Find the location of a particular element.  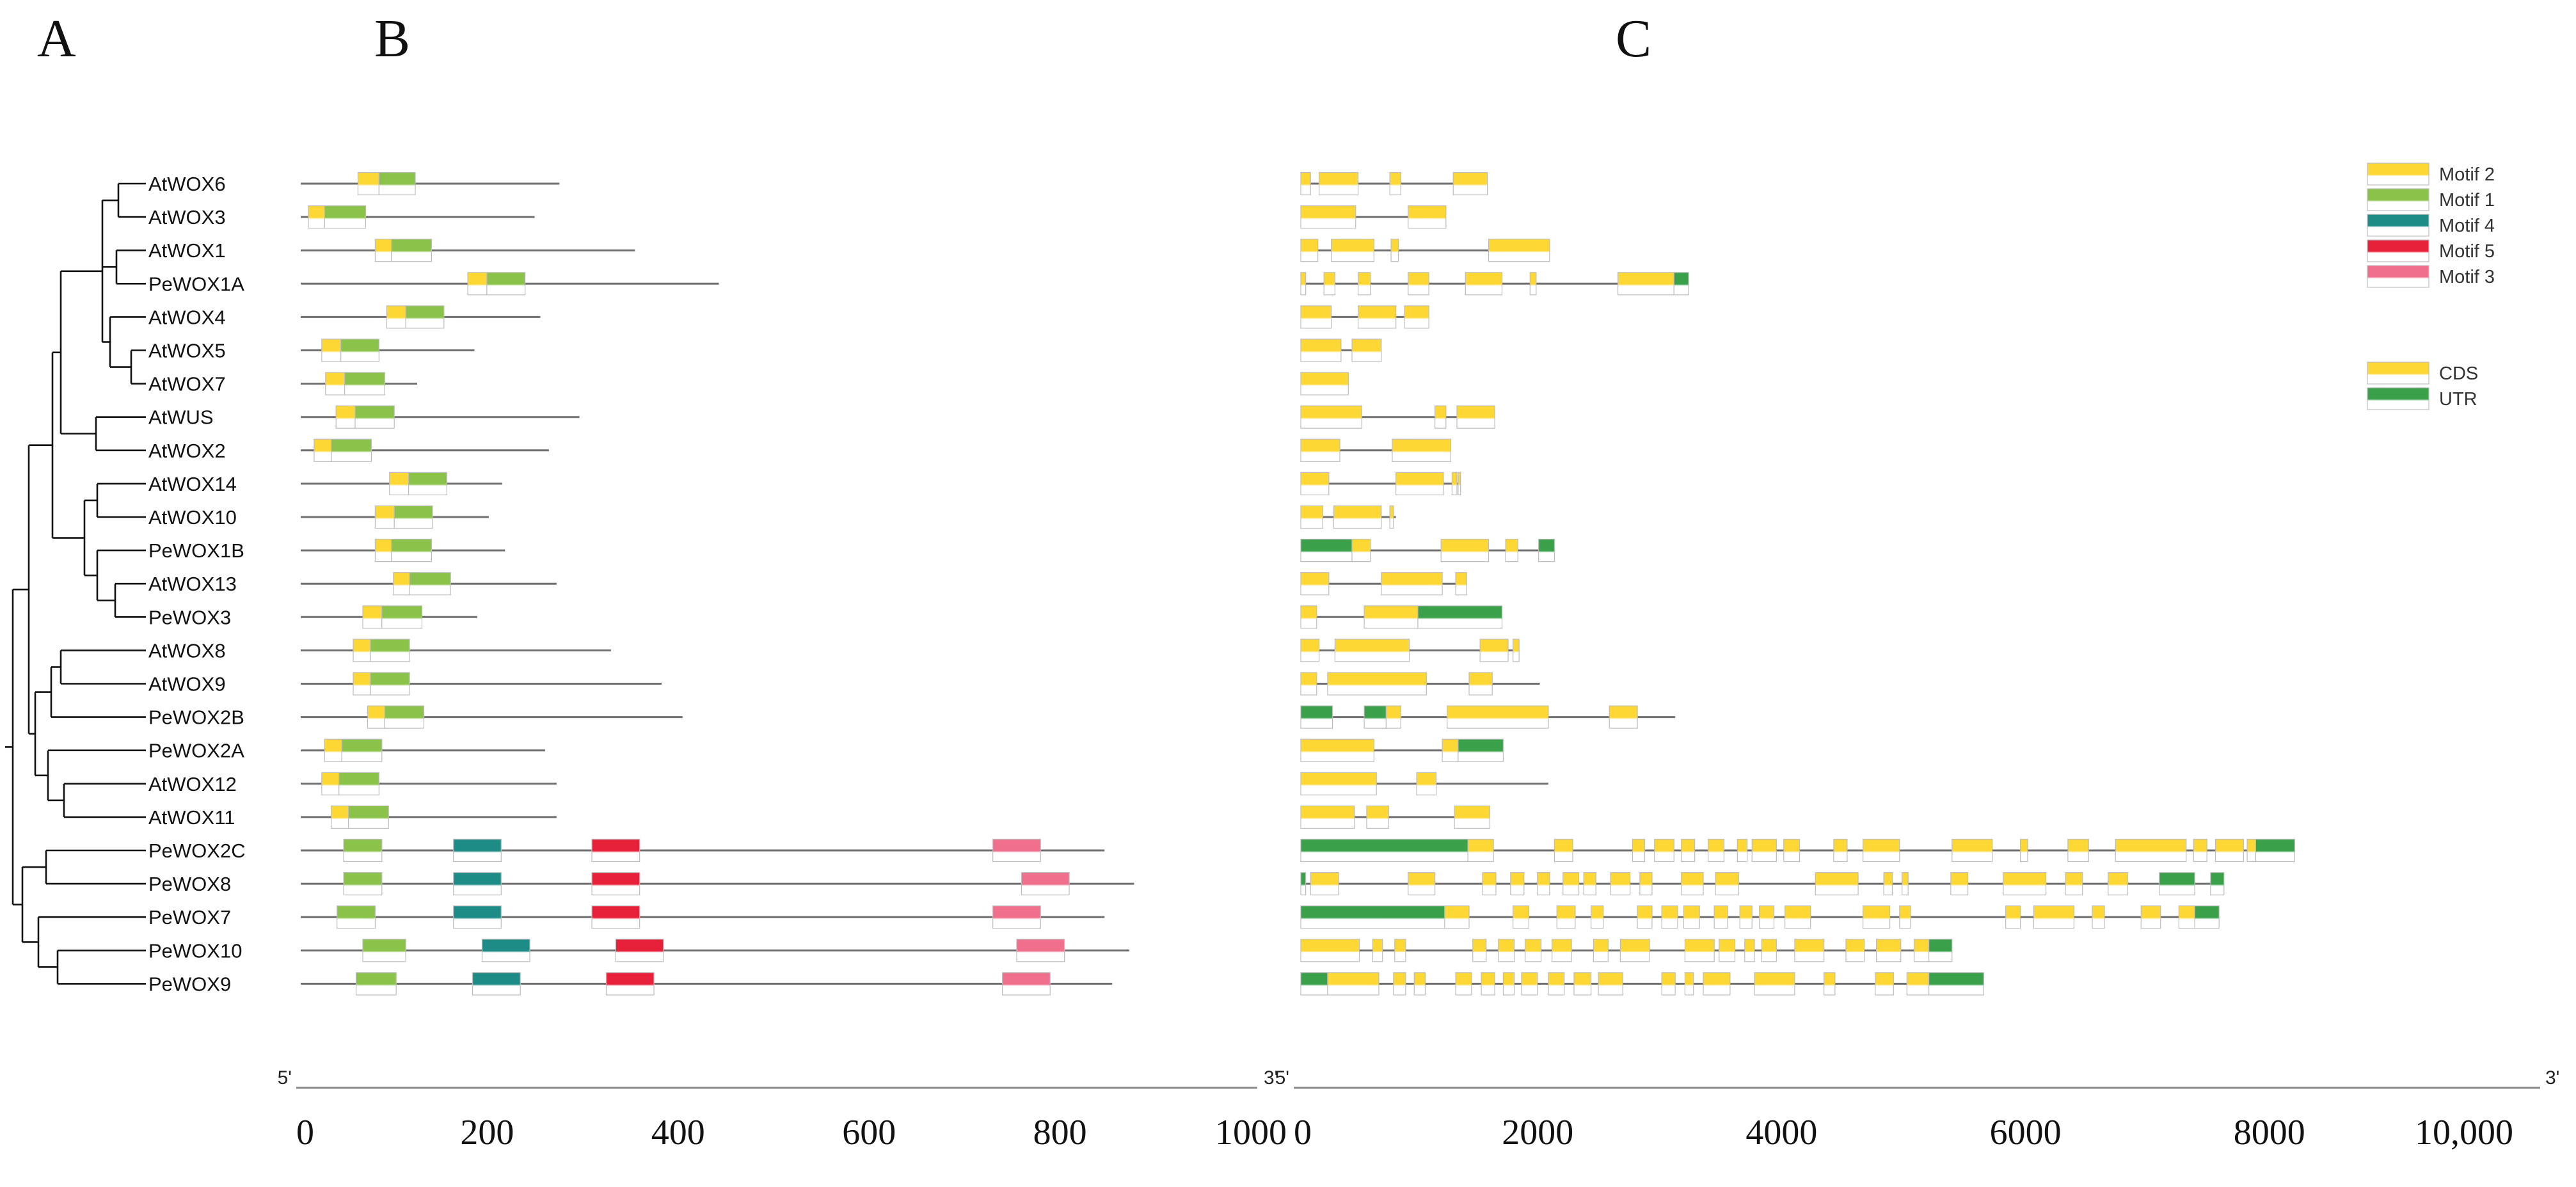

gene-label: AtWOX10 is located at coordinates (192, 517).